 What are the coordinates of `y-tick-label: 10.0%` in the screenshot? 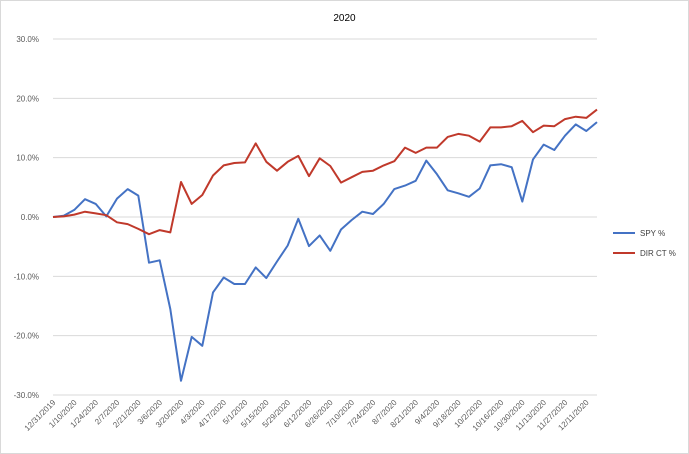 It's located at (27, 158).